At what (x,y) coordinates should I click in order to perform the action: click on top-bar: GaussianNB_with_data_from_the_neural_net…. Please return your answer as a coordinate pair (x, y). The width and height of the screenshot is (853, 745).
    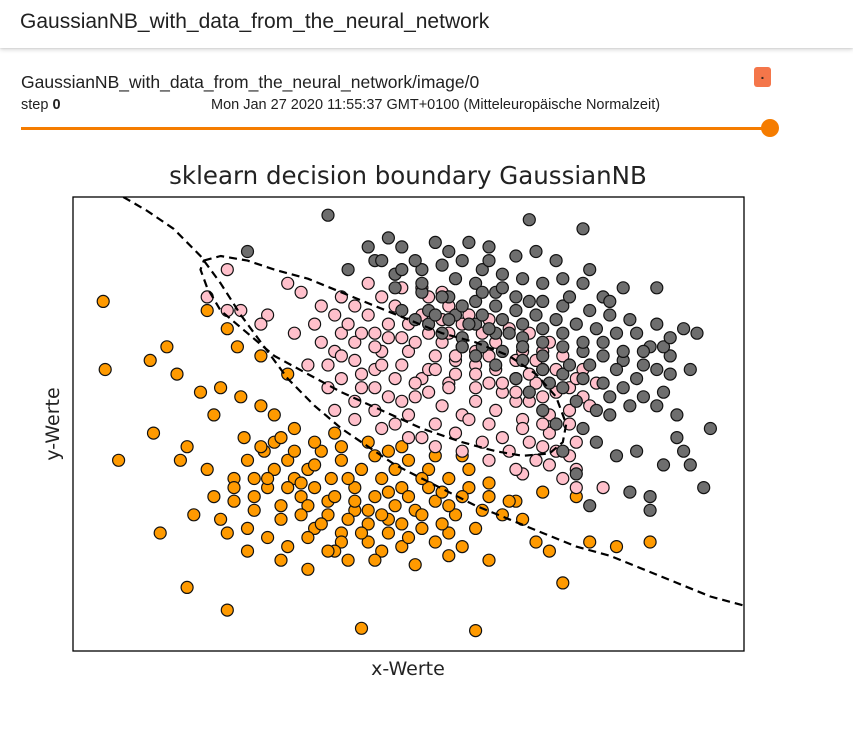
    Looking at the image, I should click on (426, 24).